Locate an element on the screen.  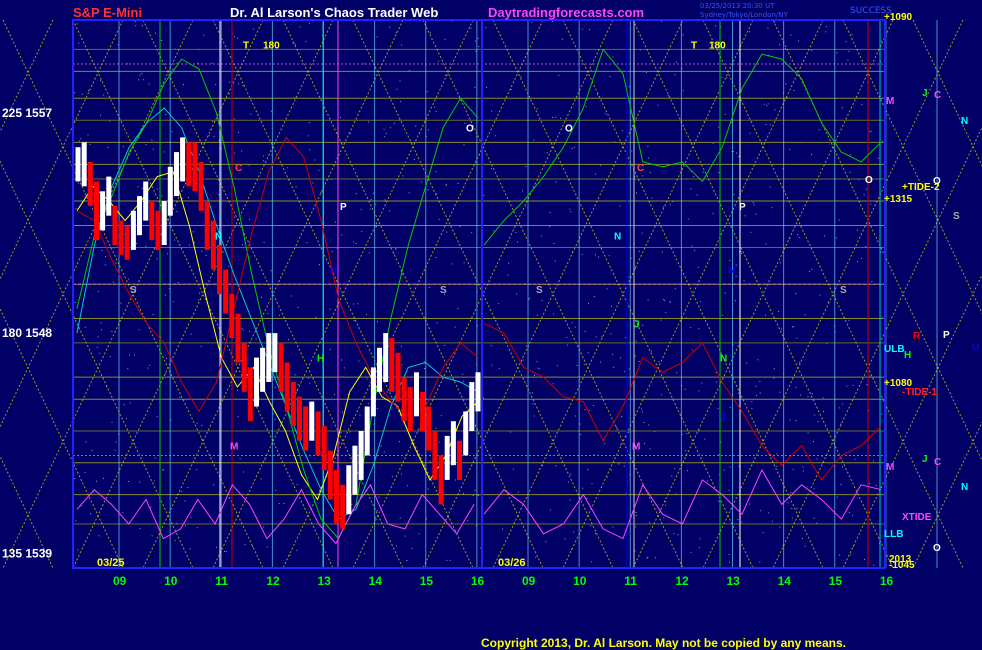
fan-line is located at coordinates (97, 223).